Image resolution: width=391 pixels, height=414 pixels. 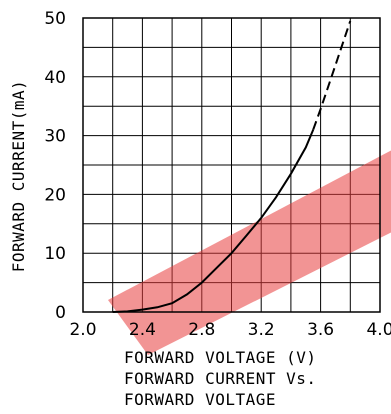 What do you see at coordinates (55, 254) in the screenshot?
I see `y-tick-label: 10` at bounding box center [55, 254].